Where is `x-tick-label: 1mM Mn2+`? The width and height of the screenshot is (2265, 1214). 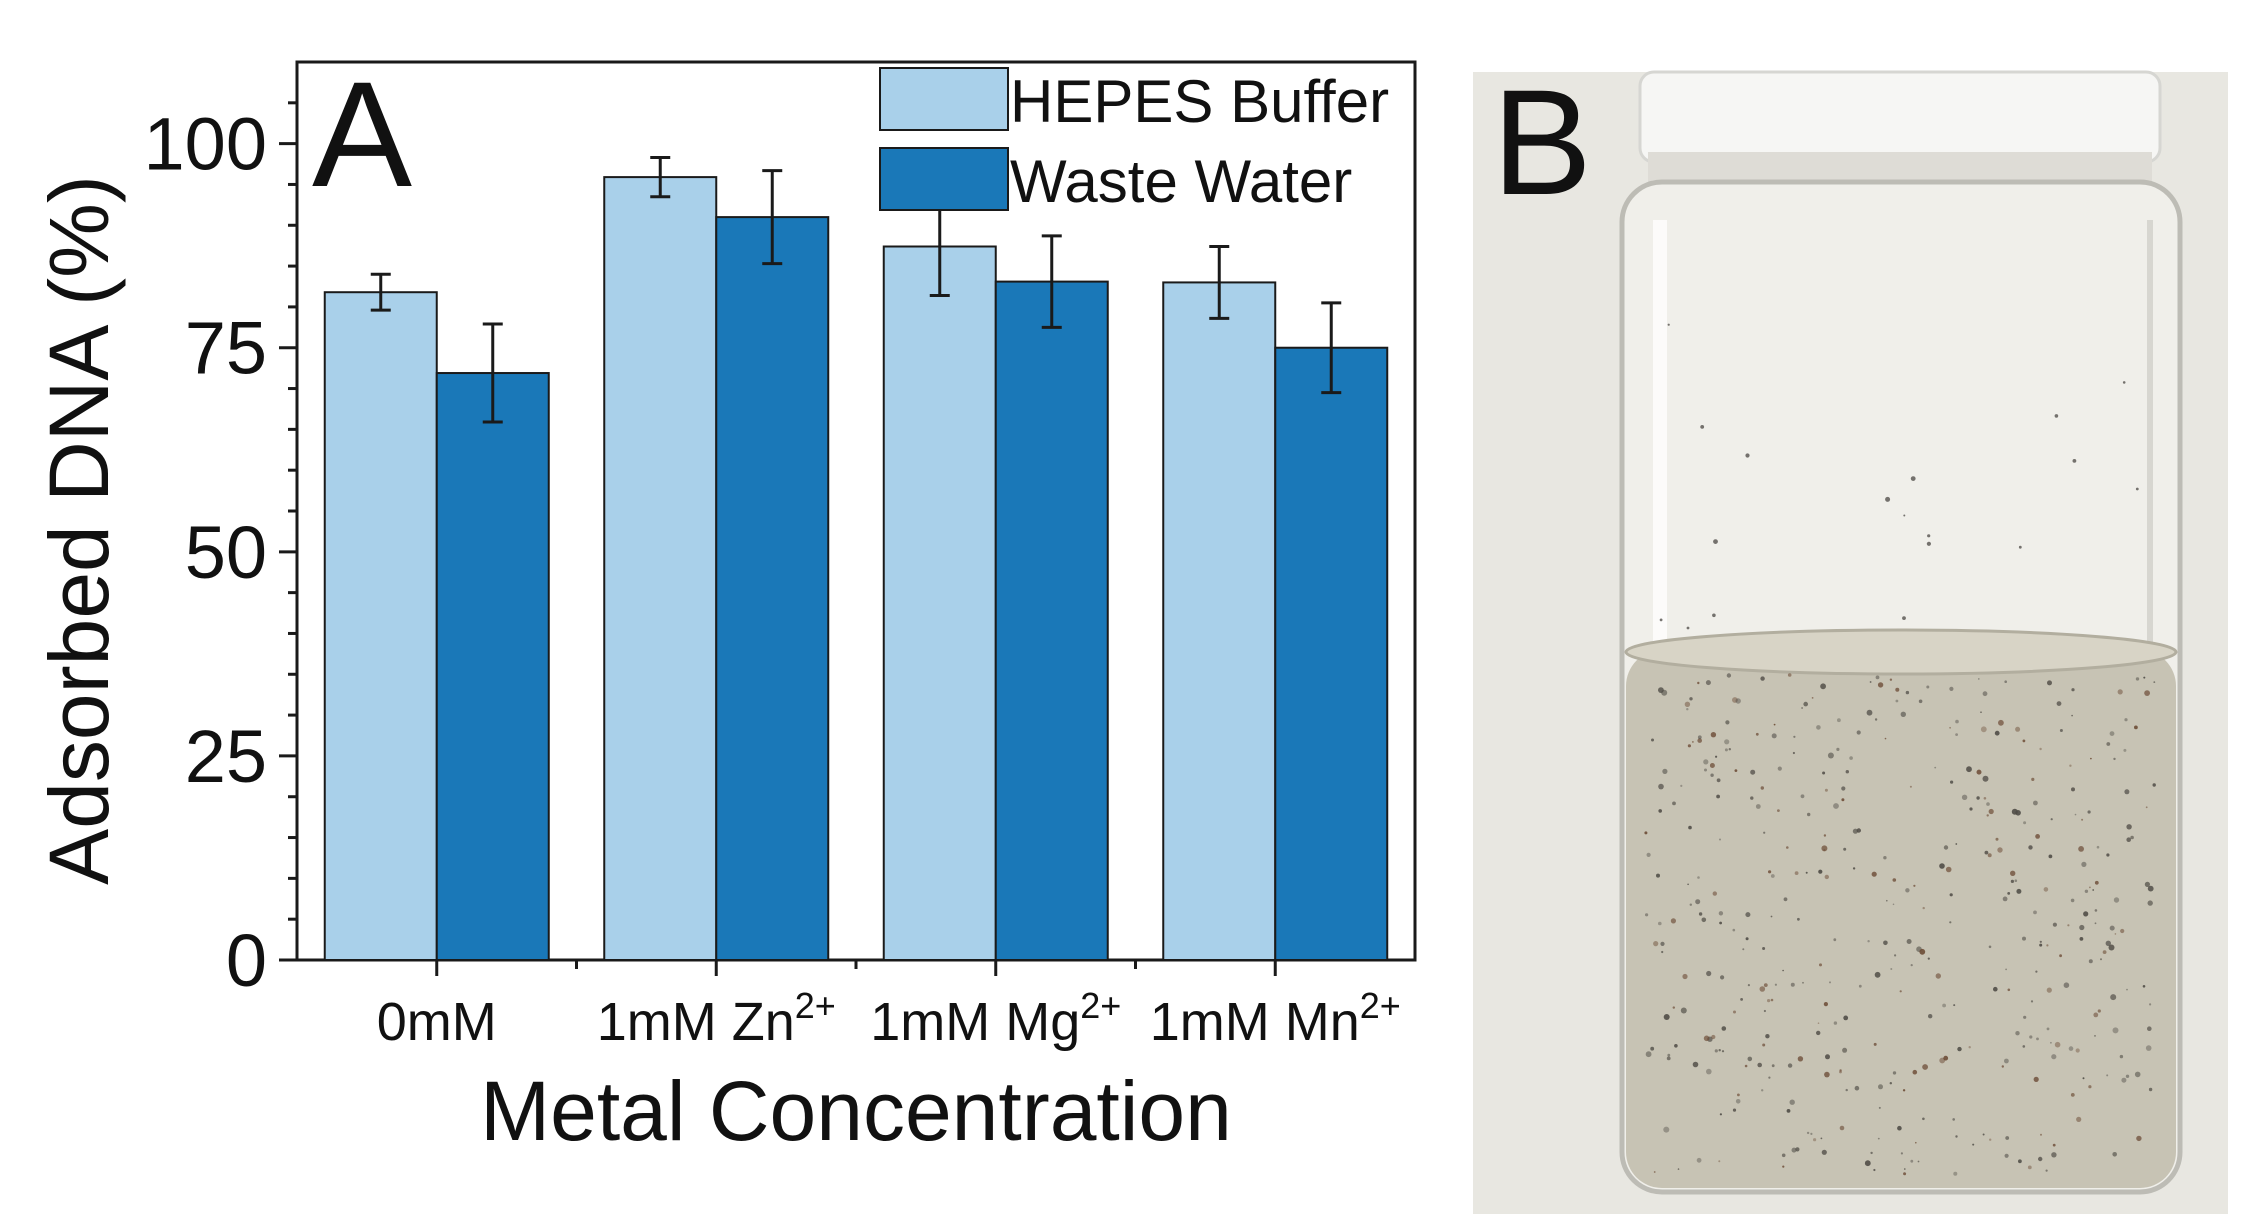 x-tick-label: 1mM Mn2+ is located at coordinates (1275, 1018).